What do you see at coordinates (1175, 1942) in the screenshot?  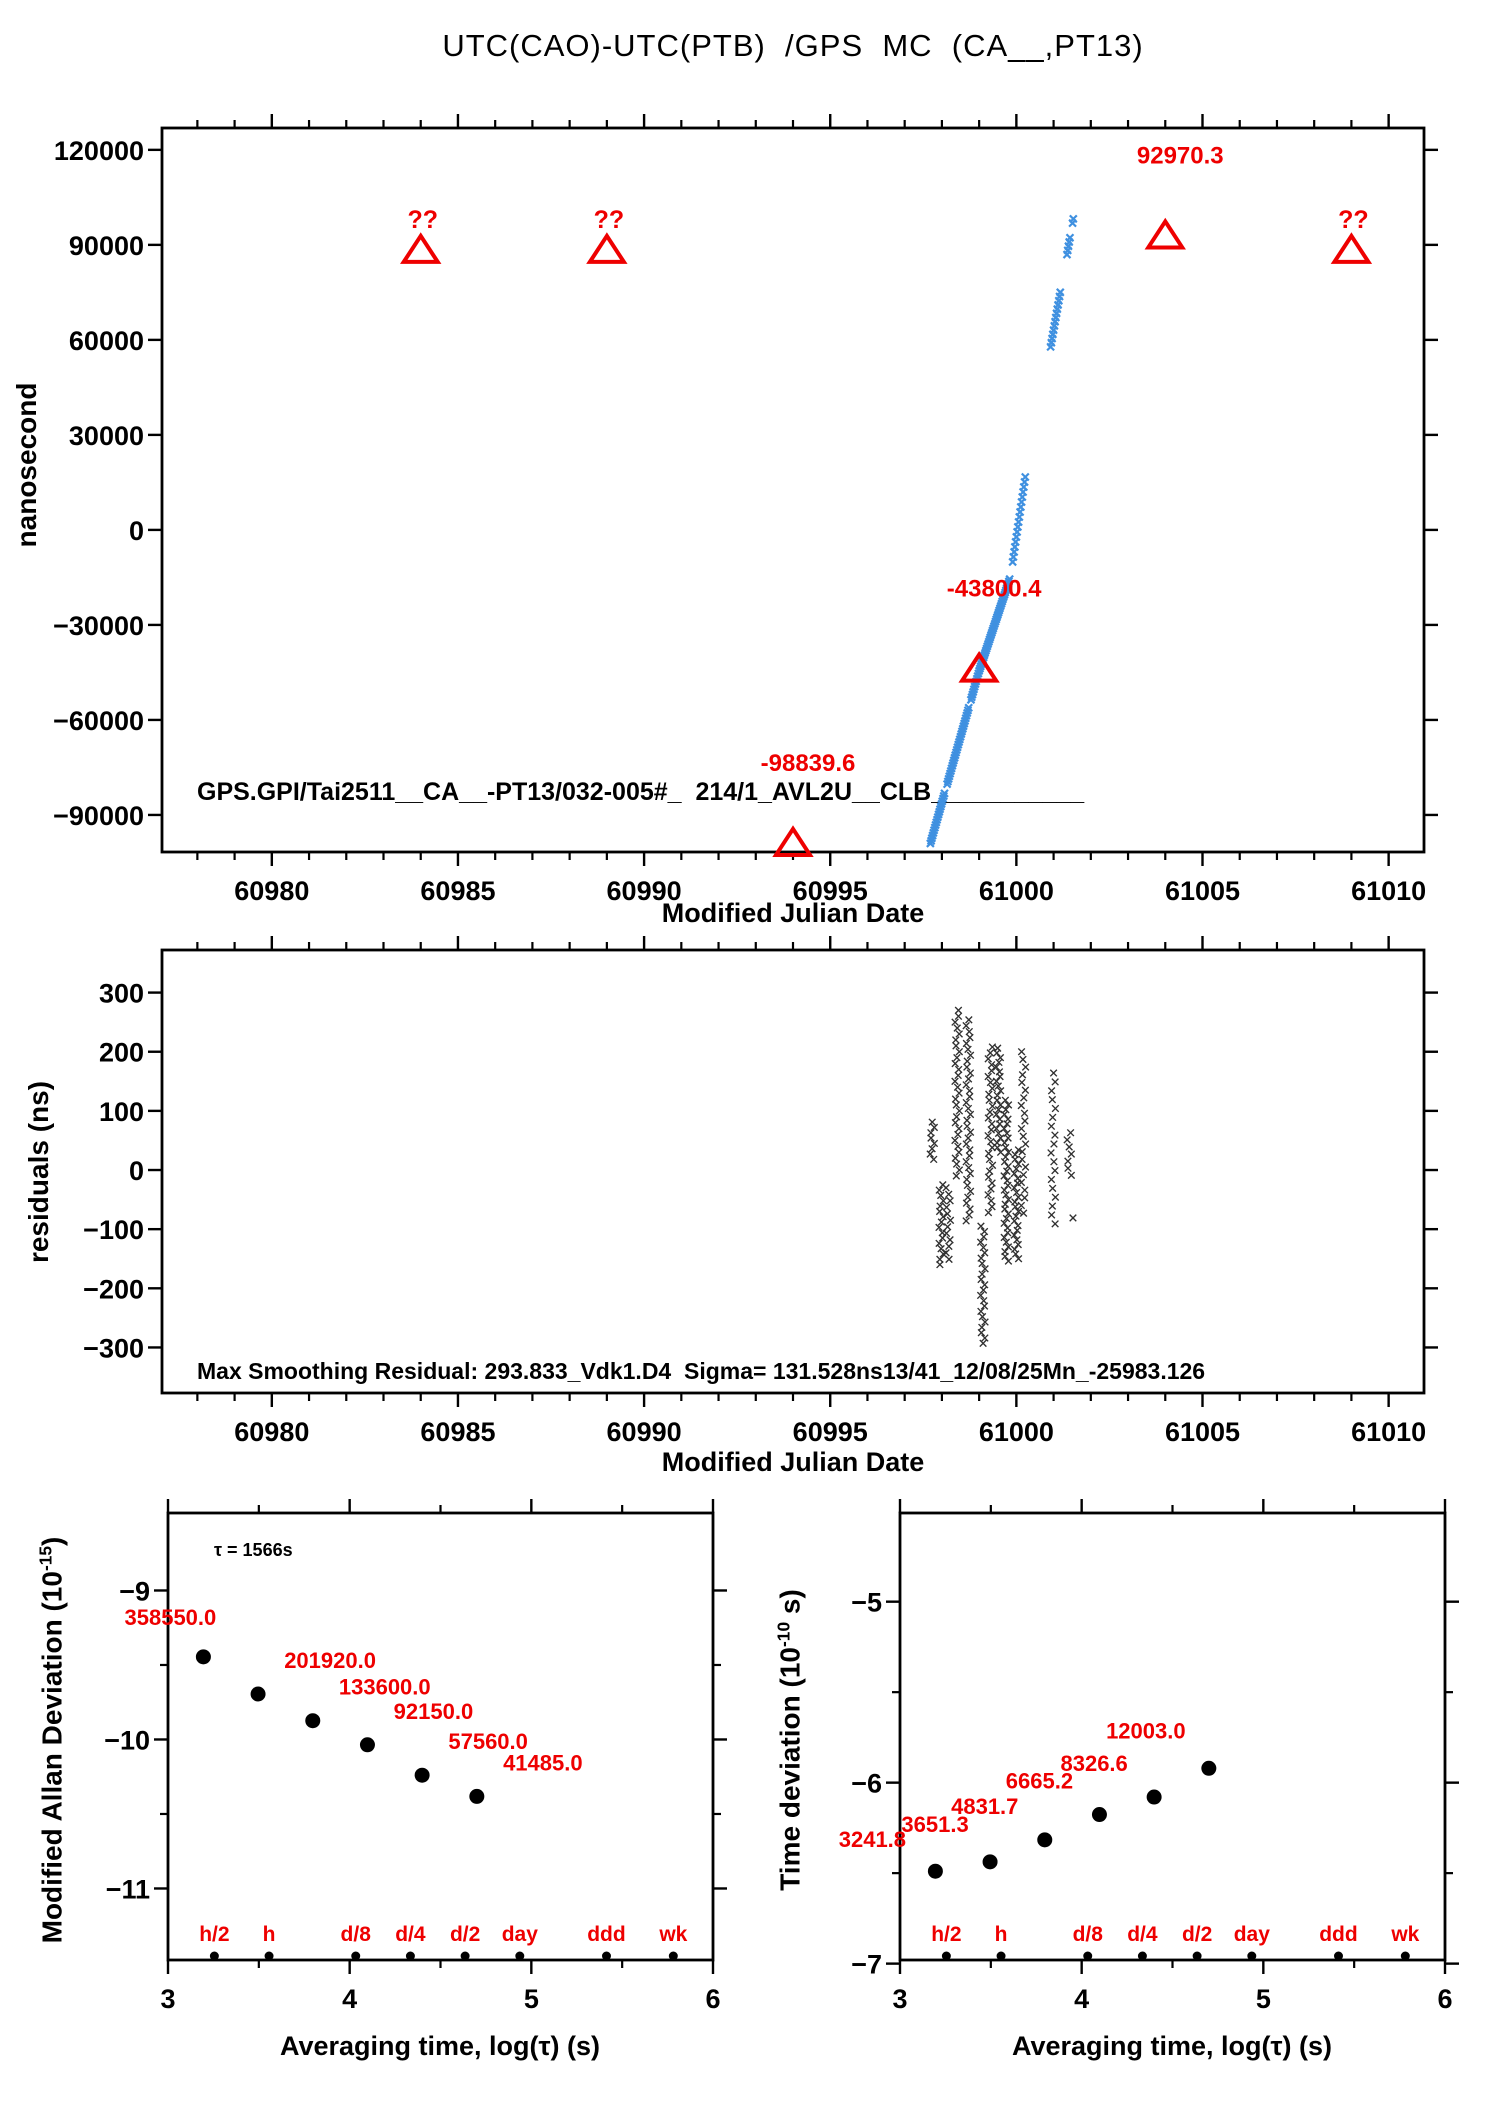 I see `tau-interval-labels: h/2 h d/8 d/4 d/2 day ddd wk` at bounding box center [1175, 1942].